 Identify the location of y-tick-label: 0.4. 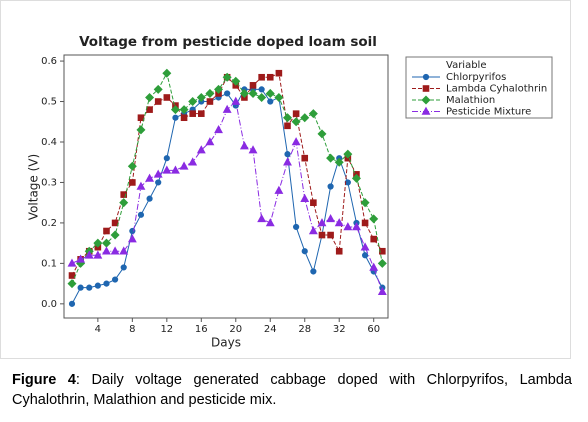
(49, 142).